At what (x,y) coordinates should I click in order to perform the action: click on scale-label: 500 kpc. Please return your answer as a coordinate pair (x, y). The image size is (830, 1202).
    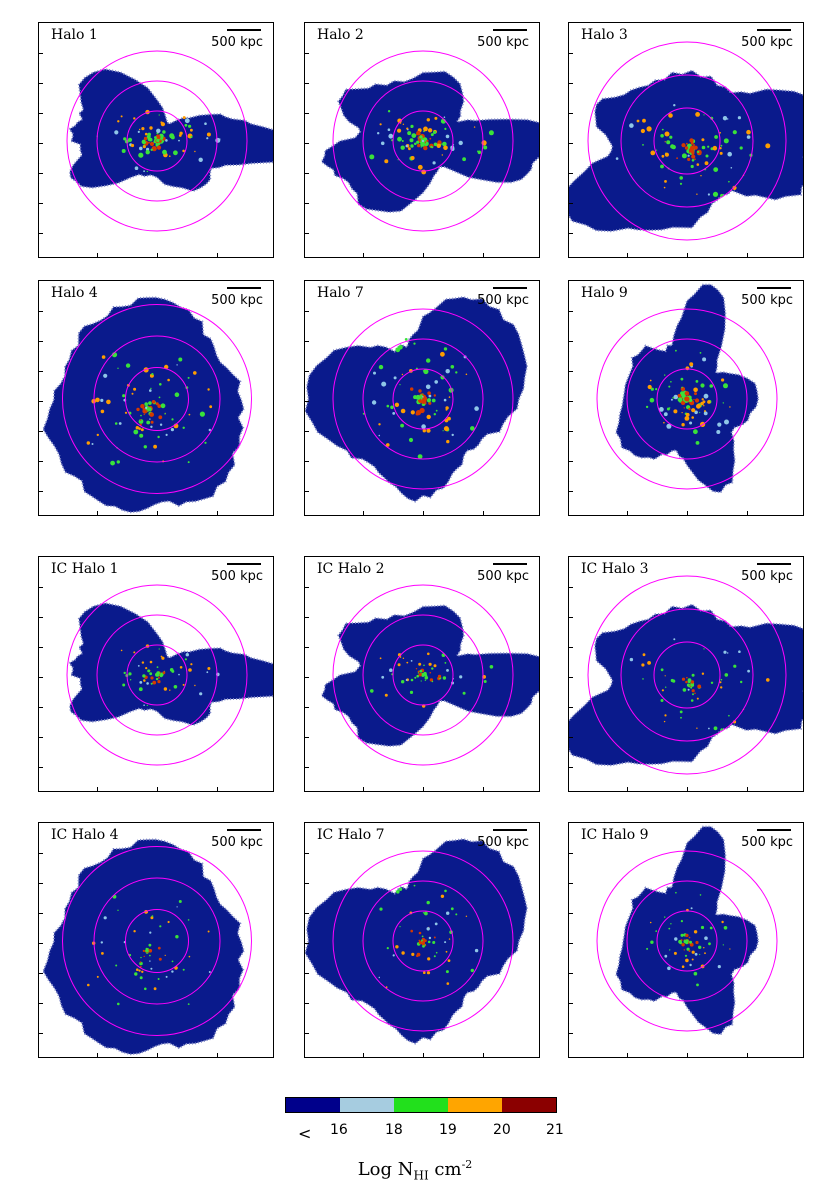
    Looking at the image, I should click on (503, 42).